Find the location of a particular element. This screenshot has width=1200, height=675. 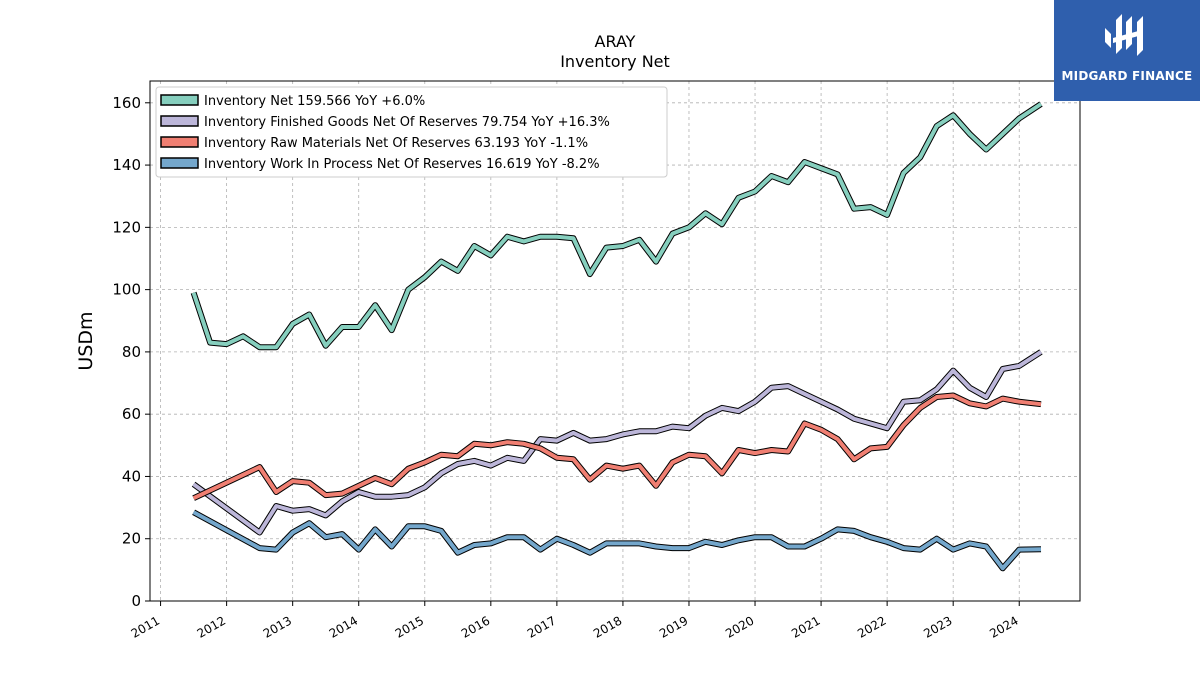

y-tick-label: 20 is located at coordinates (131, 539).